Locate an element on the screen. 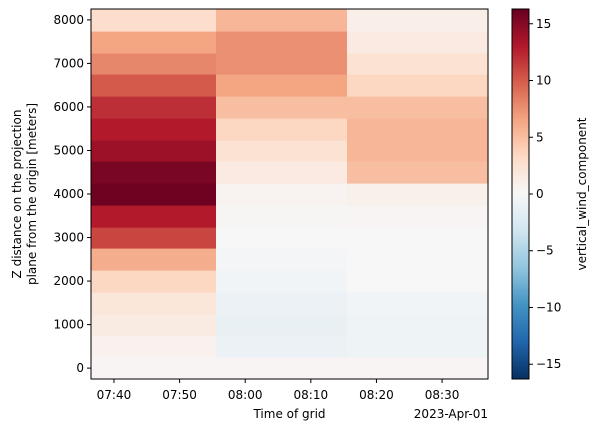  cell-col1-z1000 is located at coordinates (282, 325).